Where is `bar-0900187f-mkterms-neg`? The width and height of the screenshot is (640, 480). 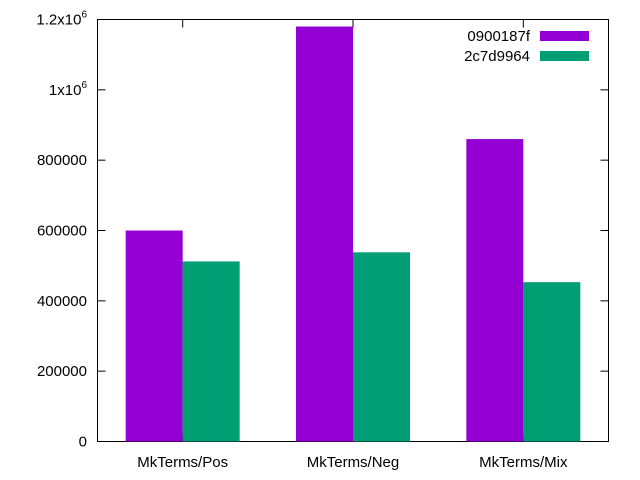 bar-0900187f-mkterms-neg is located at coordinates (324, 234).